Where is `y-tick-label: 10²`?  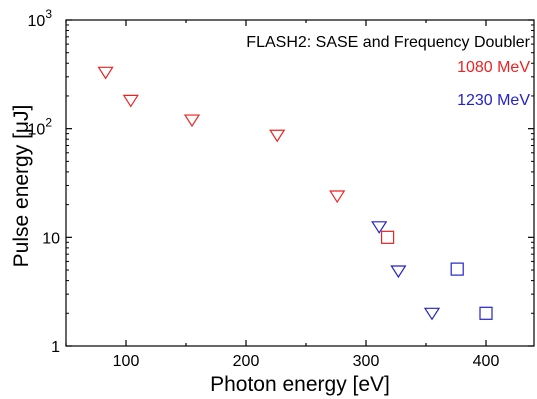 y-tick-label: 10² is located at coordinates (40, 127).